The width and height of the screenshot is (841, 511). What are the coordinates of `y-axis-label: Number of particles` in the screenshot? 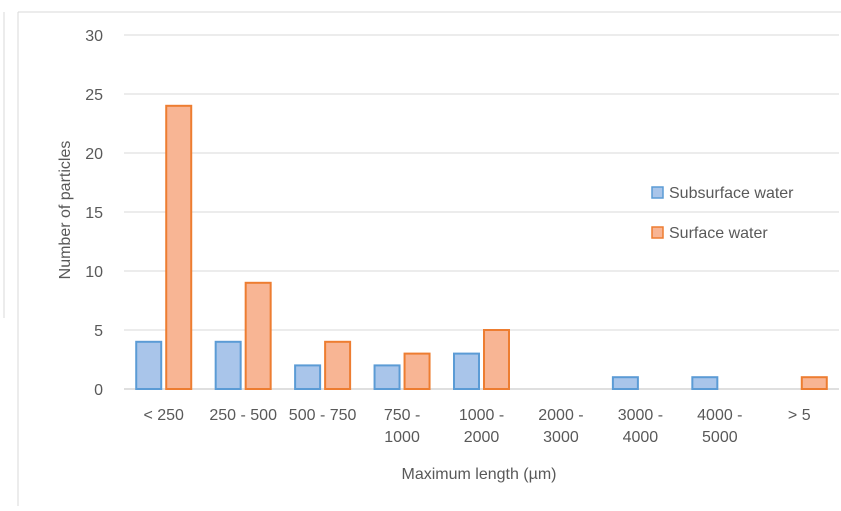 It's located at (65, 210).